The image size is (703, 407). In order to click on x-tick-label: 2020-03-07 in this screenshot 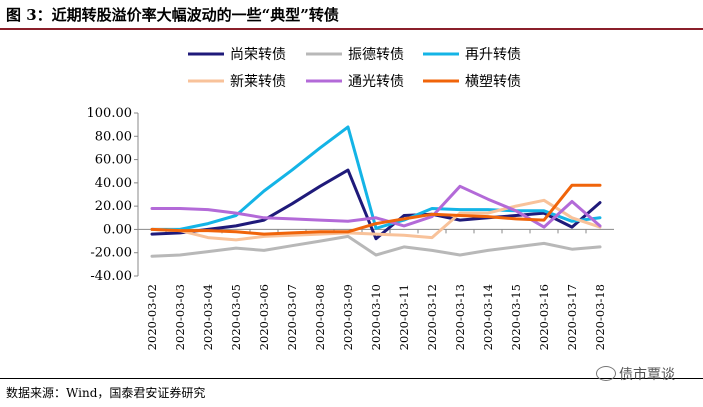, I will do `click(292, 317)`.